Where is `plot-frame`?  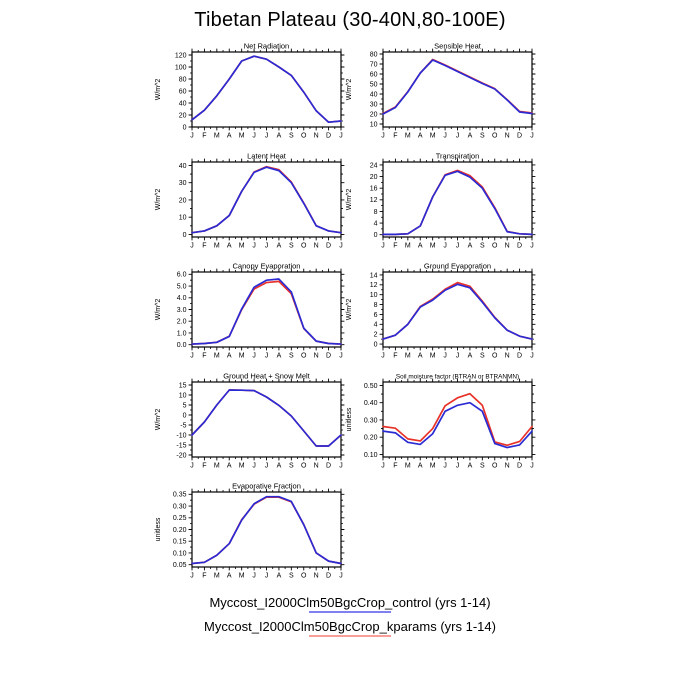 plot-frame is located at coordinates (266, 199).